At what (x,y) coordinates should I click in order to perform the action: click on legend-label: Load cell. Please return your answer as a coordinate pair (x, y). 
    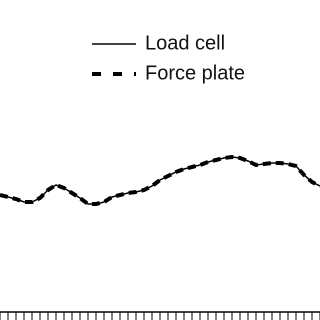
    Looking at the image, I should click on (185, 43).